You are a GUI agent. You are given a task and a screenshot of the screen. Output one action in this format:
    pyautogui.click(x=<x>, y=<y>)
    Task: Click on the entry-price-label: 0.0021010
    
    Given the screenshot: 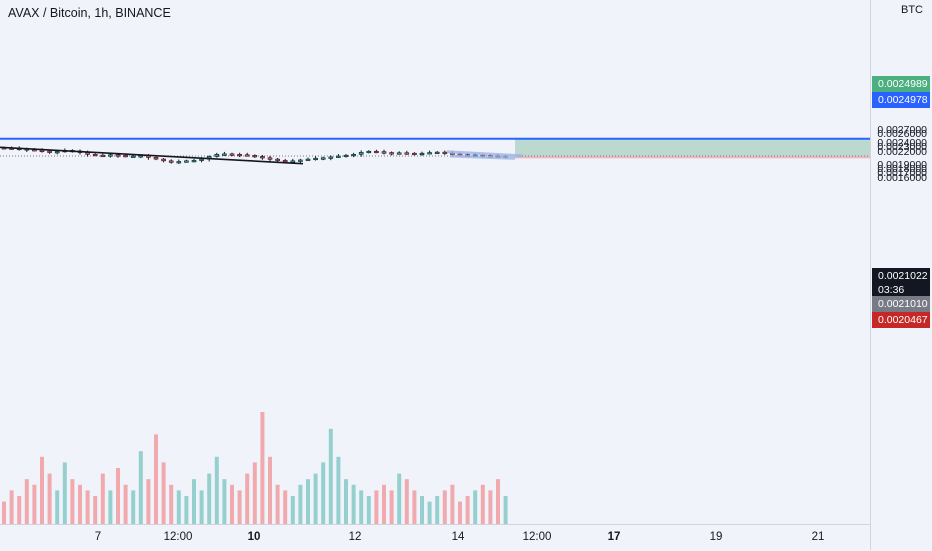 What is the action you would take?
    pyautogui.click(x=901, y=304)
    